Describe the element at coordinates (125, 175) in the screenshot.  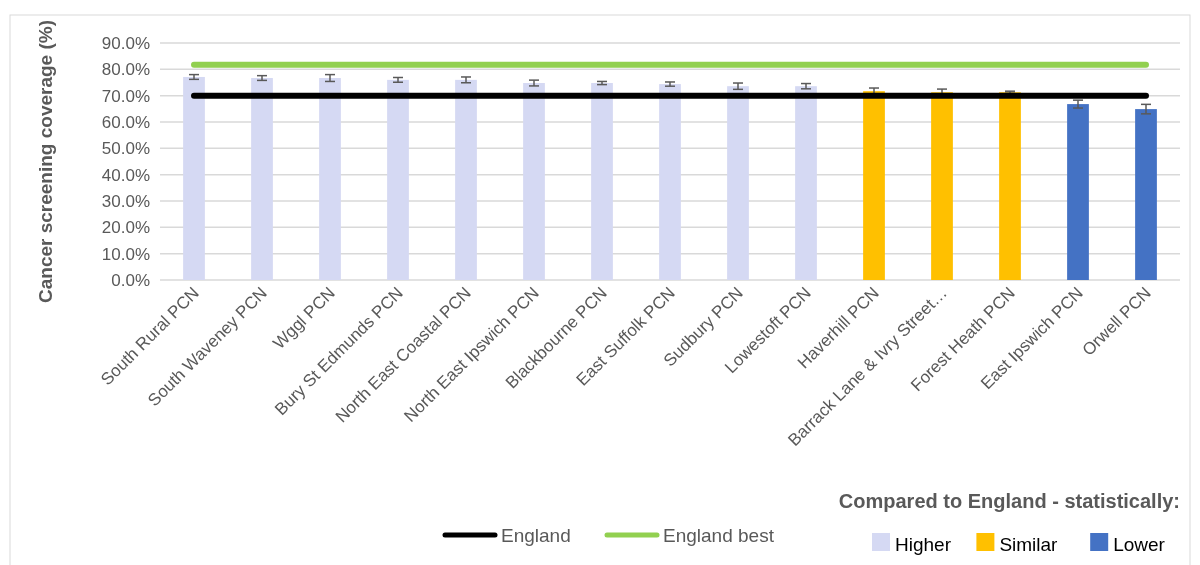
I see `y-tick-label: 40.0%` at that location.